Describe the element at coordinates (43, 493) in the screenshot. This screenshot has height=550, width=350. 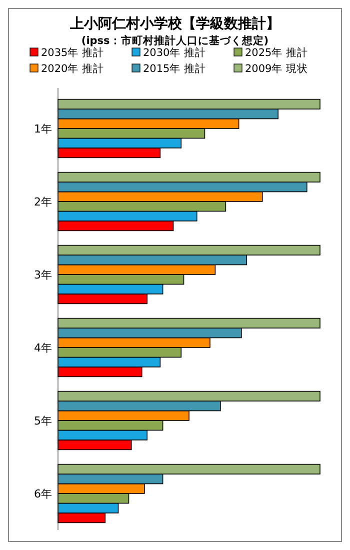
I see `y-tick-label: 6年` at that location.